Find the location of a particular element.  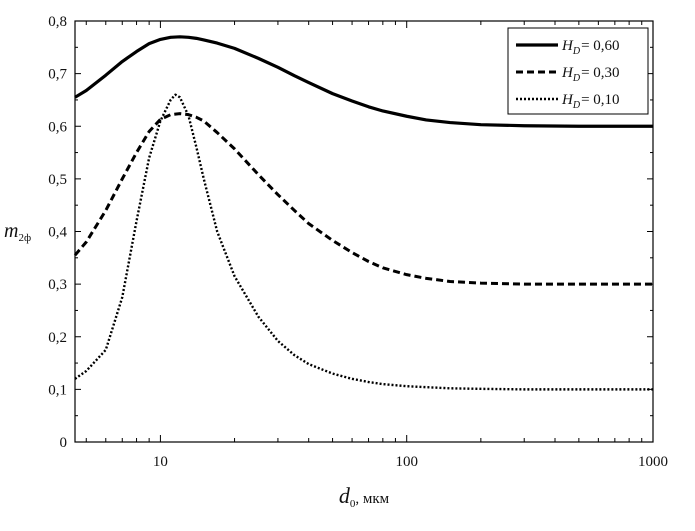

legend-label-3: HD= 0,10 is located at coordinates (590, 101).